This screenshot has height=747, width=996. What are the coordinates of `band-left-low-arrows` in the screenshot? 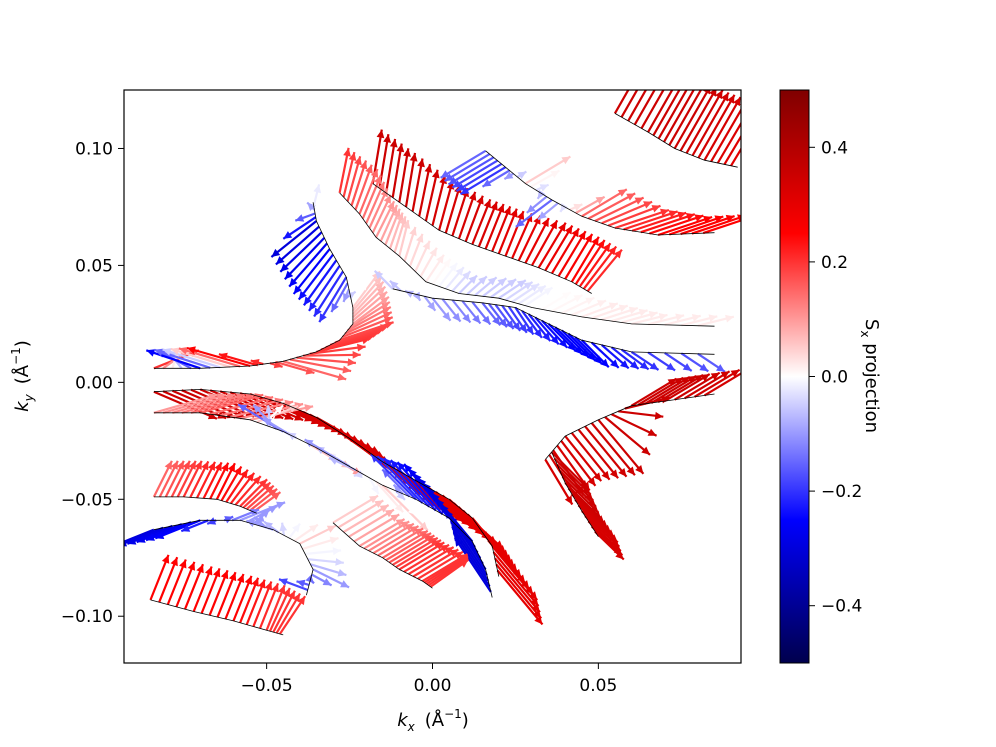 It's located at (322, 493).